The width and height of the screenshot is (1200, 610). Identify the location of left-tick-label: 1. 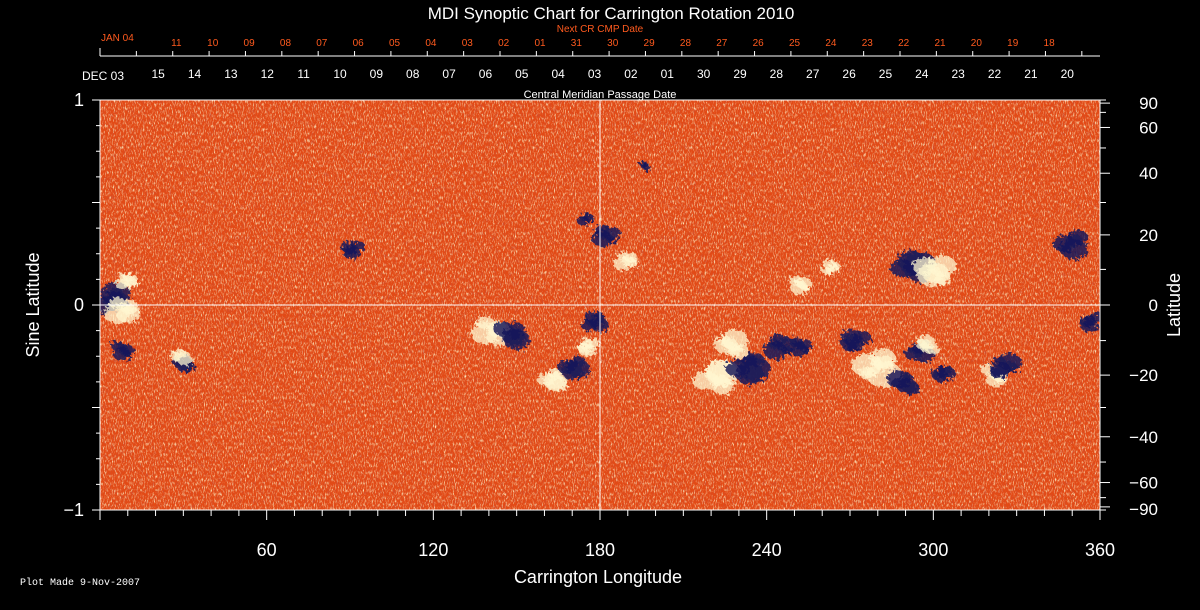
(79, 100).